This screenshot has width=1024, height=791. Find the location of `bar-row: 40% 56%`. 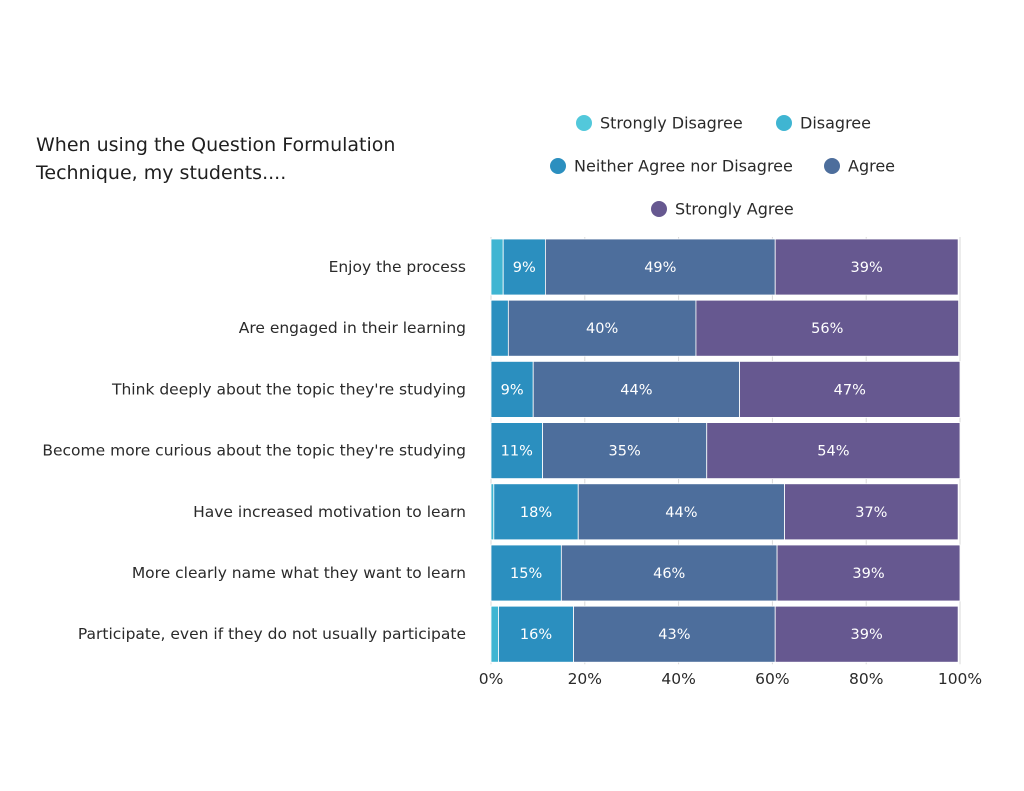

bar-row: 40% 56% is located at coordinates (724, 328).